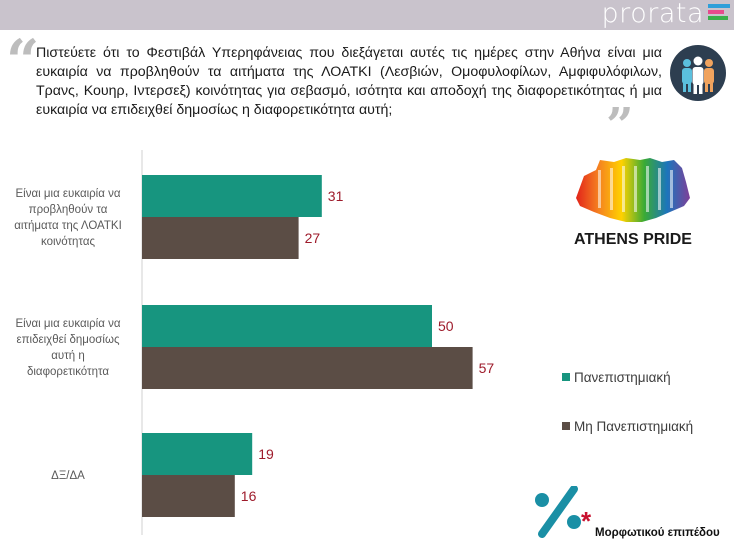  What do you see at coordinates (620, 126) in the screenshot?
I see `close-quote-icon: ”` at bounding box center [620, 126].